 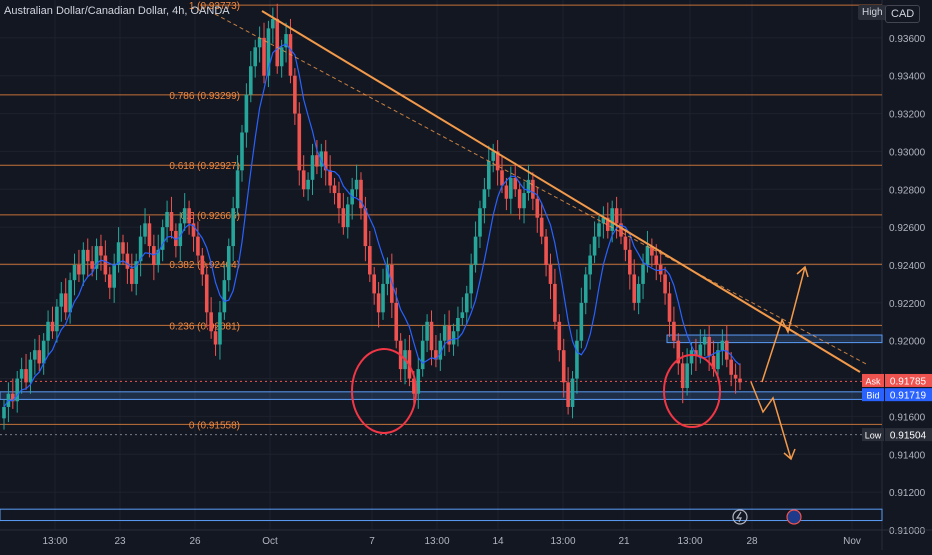 I want to click on y-tick-label: 0.92400, so click(x=907, y=266).